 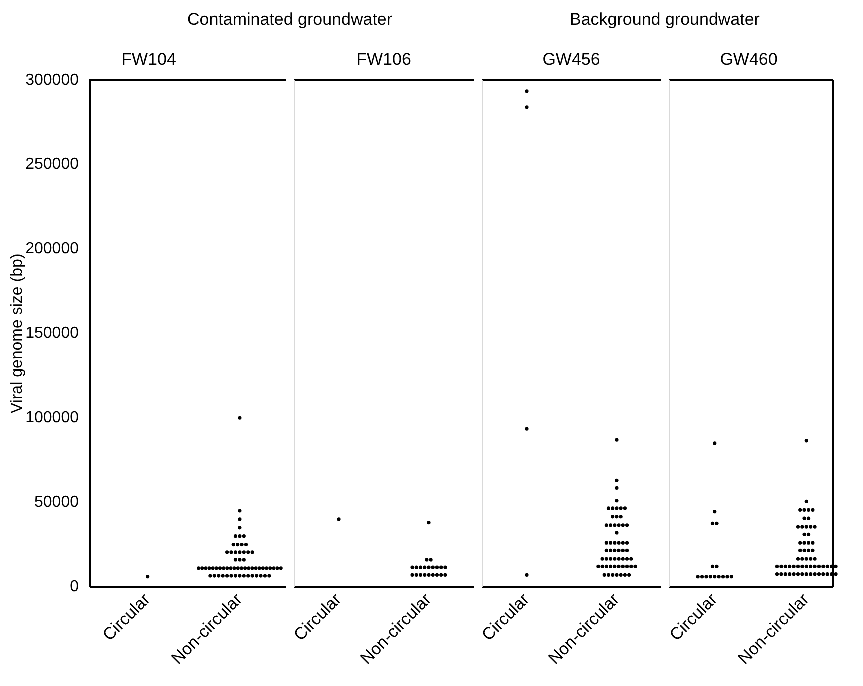 I want to click on y-axis-title: Viral genome size (bp), so click(x=17, y=334).